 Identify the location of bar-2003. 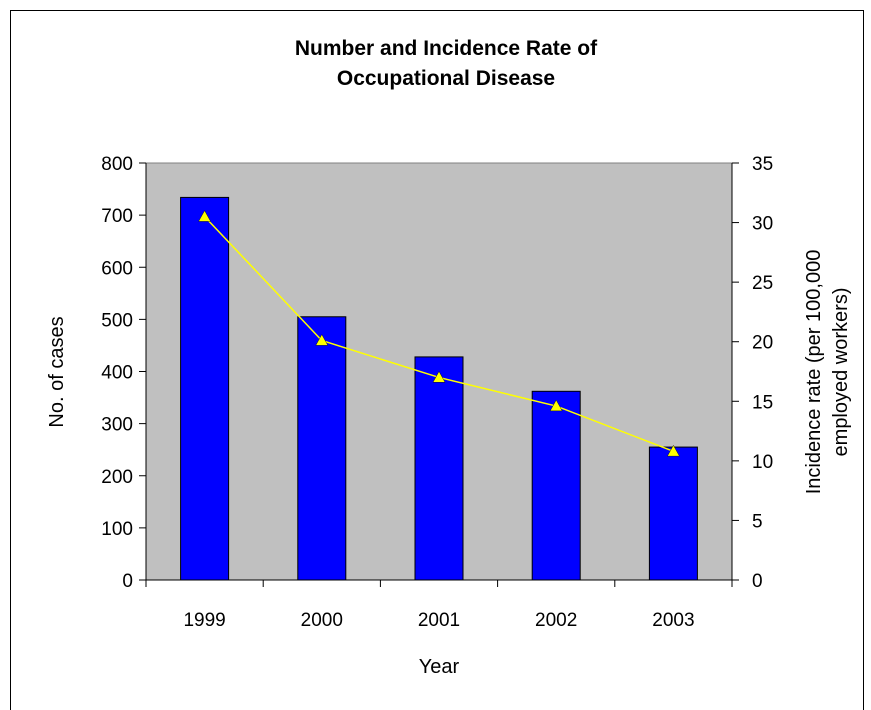
(673, 513).